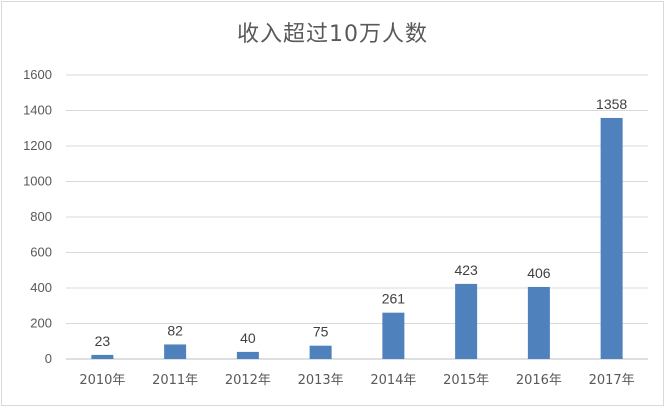 The width and height of the screenshot is (665, 407). I want to click on x-tick-label: 2010年, so click(102, 380).